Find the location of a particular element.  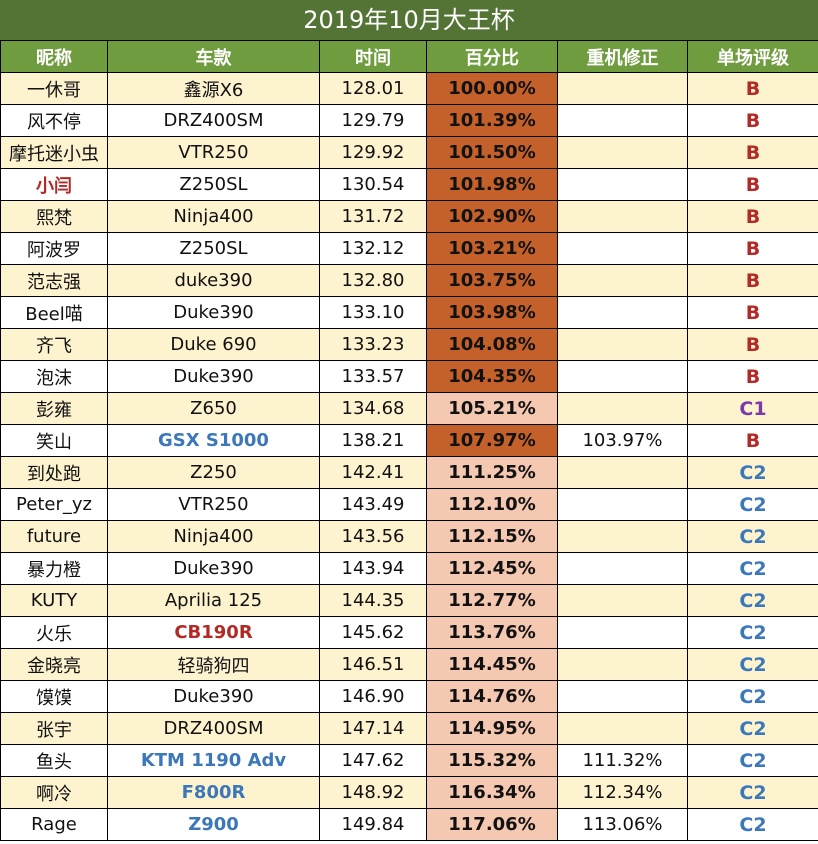

cell-correction: 111.32% is located at coordinates (622, 760).